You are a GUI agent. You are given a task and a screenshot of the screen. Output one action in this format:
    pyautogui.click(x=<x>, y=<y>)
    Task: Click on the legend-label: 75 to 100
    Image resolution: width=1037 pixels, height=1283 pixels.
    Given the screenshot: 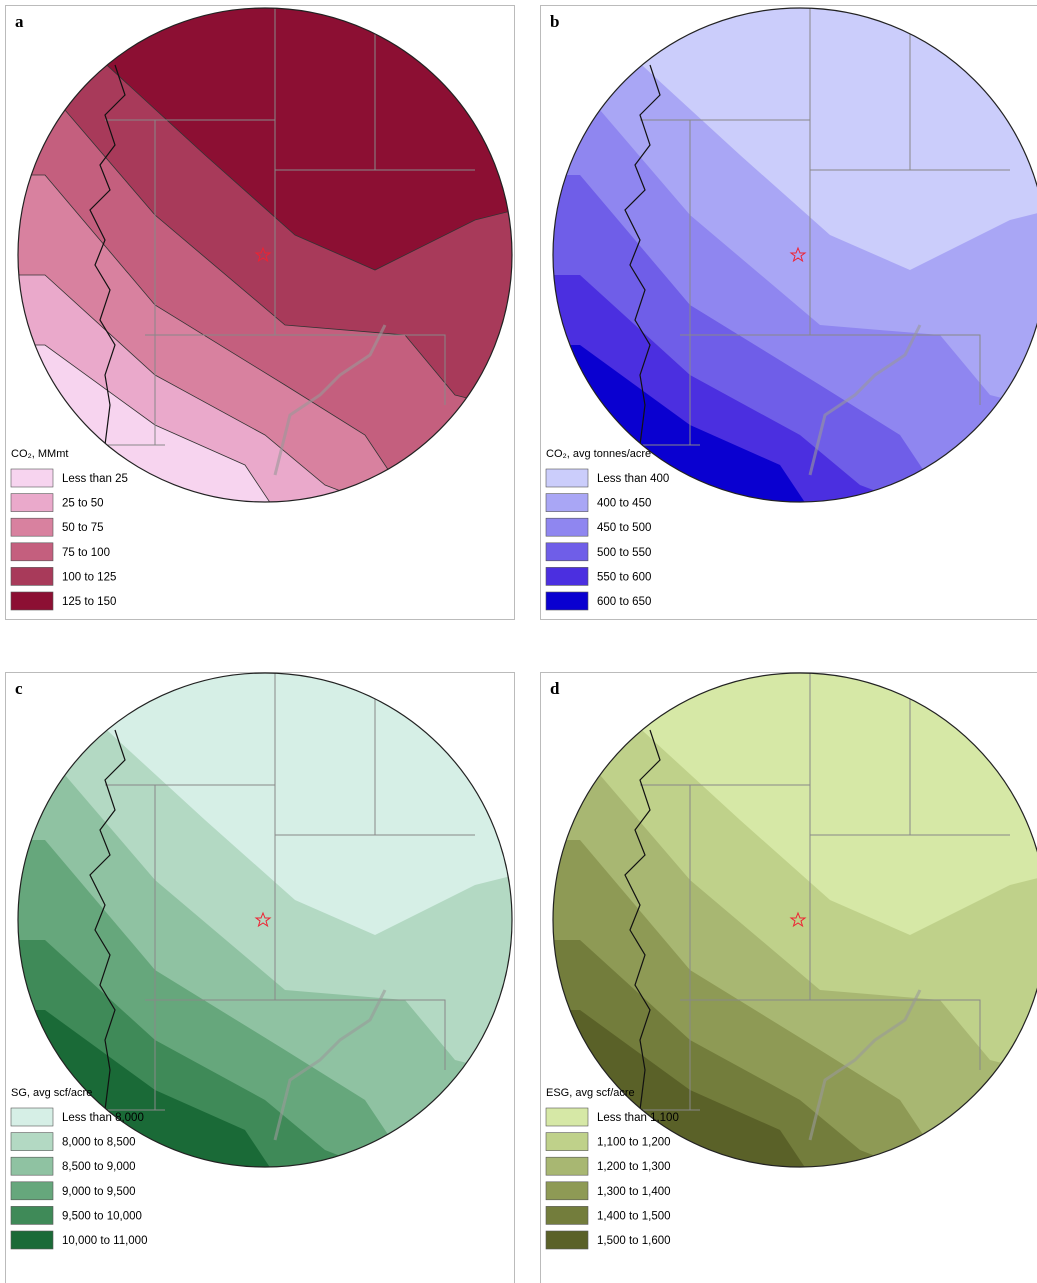 What is the action you would take?
    pyautogui.click(x=86, y=553)
    